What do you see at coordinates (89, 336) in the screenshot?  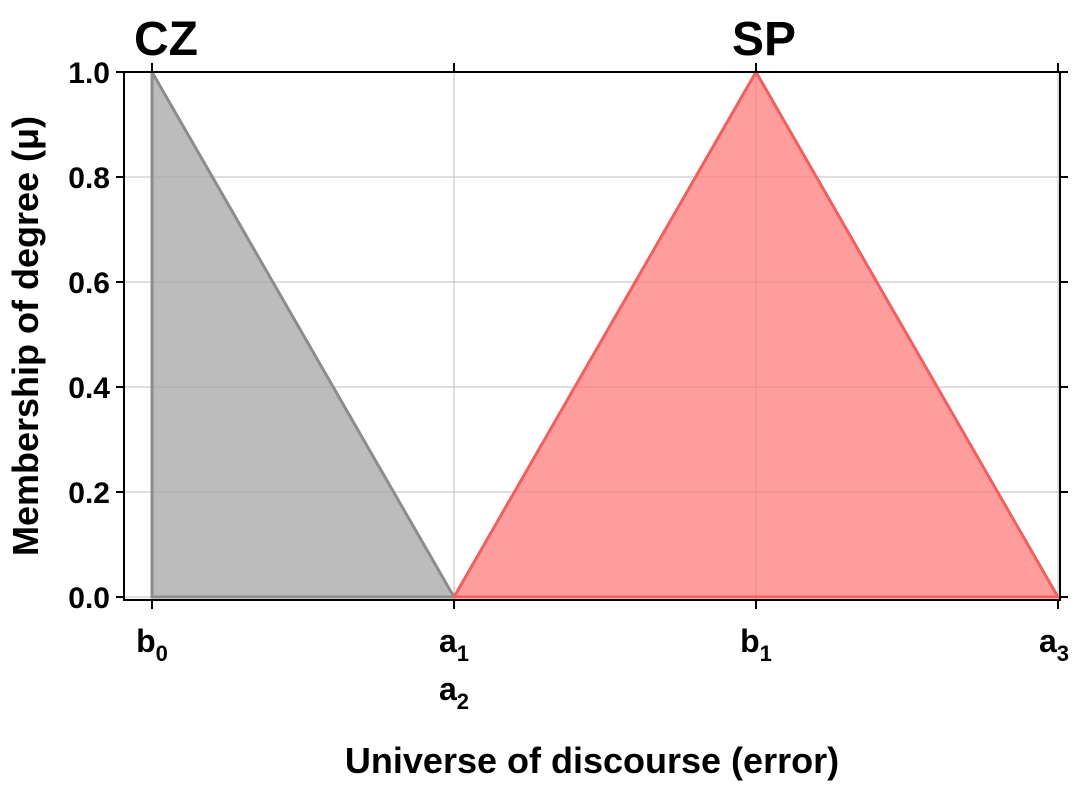 I see `y-tick-labels: 0.0 0.2 0.4 0.6 0.8 1.0` at bounding box center [89, 336].